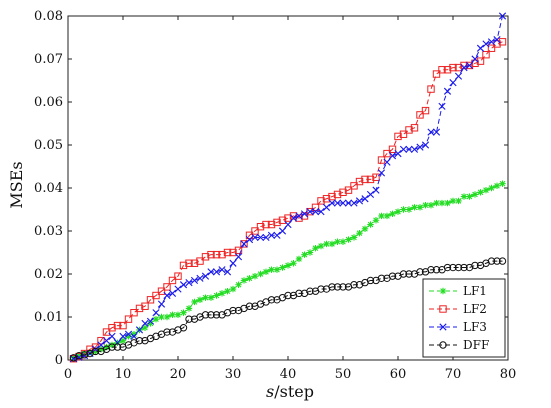 This screenshot has width=551, height=408. What do you see at coordinates (475, 291) in the screenshot?
I see `legend-label: LF1` at bounding box center [475, 291].